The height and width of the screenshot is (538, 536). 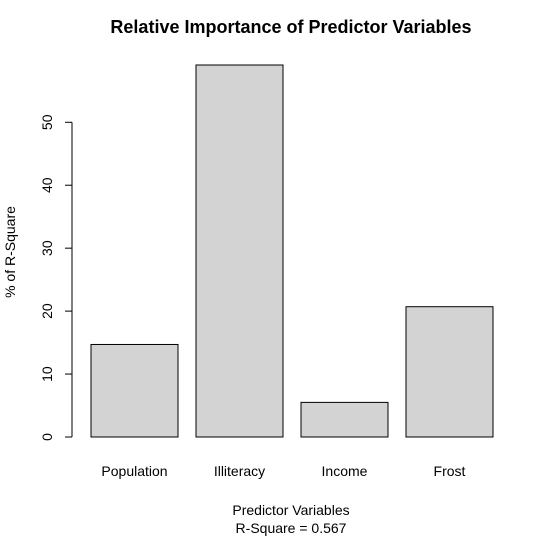 What do you see at coordinates (134, 390) in the screenshot?
I see `bar-population` at bounding box center [134, 390].